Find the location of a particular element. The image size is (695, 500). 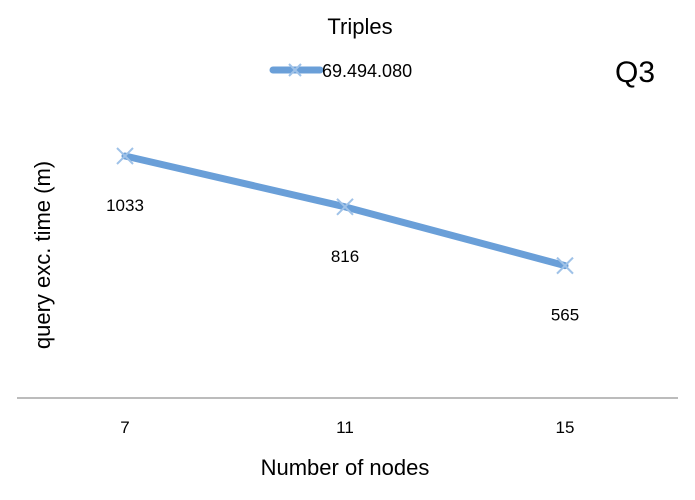

x-tick-label: 11 is located at coordinates (345, 427).